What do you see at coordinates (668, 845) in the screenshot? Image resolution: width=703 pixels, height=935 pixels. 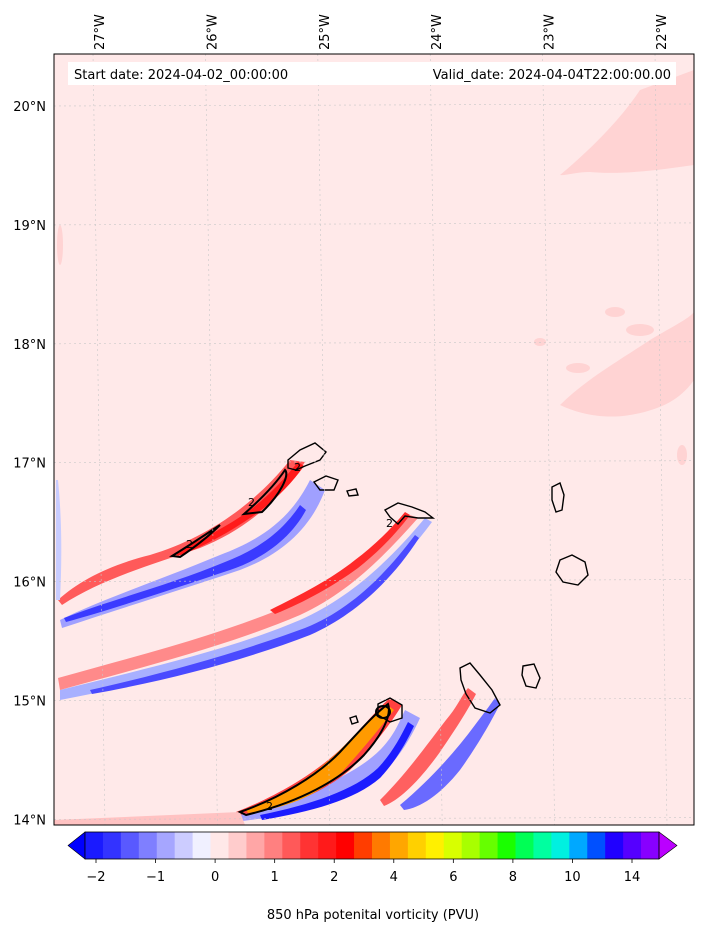 I see `colorbar-over-arrow` at bounding box center [668, 845].